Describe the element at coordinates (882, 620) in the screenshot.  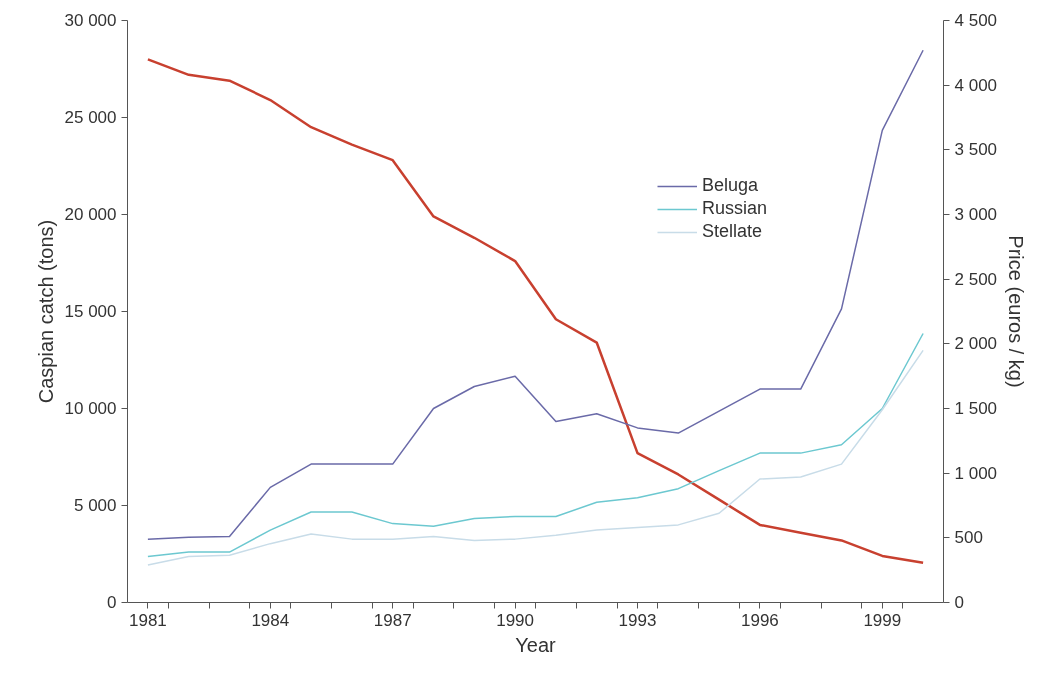
I see `x-tick-label: 1999` at that location.